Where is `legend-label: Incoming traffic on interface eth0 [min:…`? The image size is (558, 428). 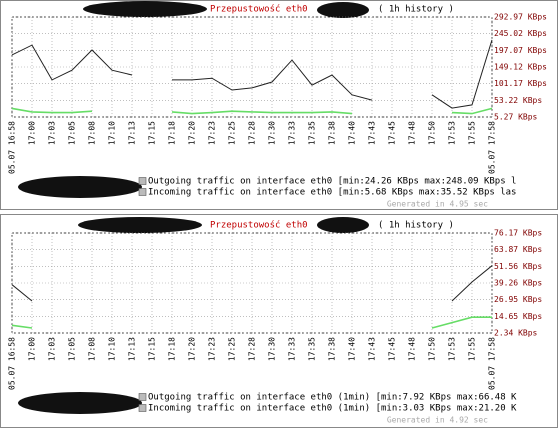 legend-label: Incoming traffic on interface eth0 [min:… is located at coordinates (332, 193).